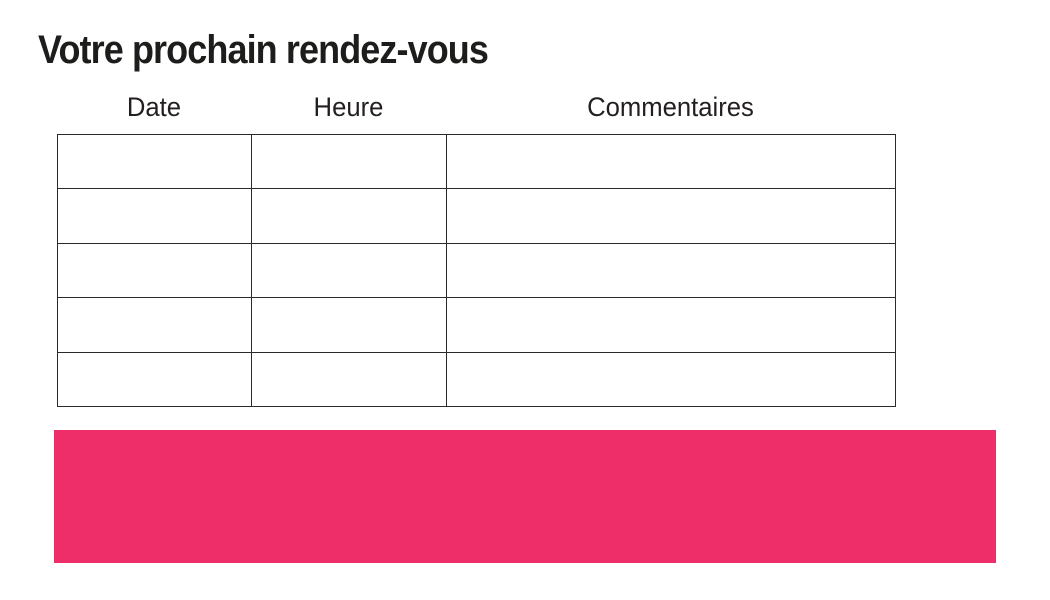 The width and height of the screenshot is (1050, 600). I want to click on column-header-date: Date, so click(154, 107).